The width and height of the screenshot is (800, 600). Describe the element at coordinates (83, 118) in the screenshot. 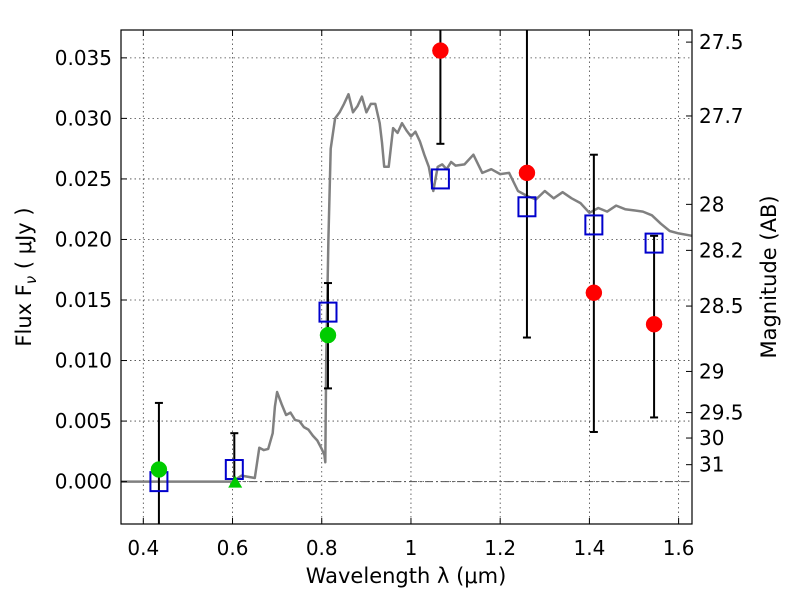

I see `y-tick-label: 0.030` at that location.